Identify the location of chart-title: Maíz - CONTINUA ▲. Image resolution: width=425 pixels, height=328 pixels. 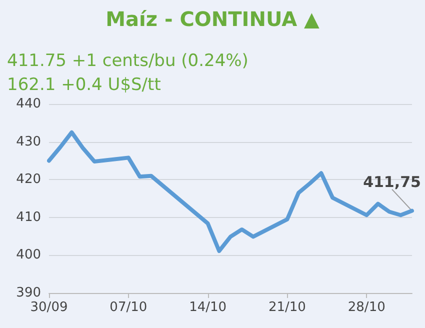
(213, 19).